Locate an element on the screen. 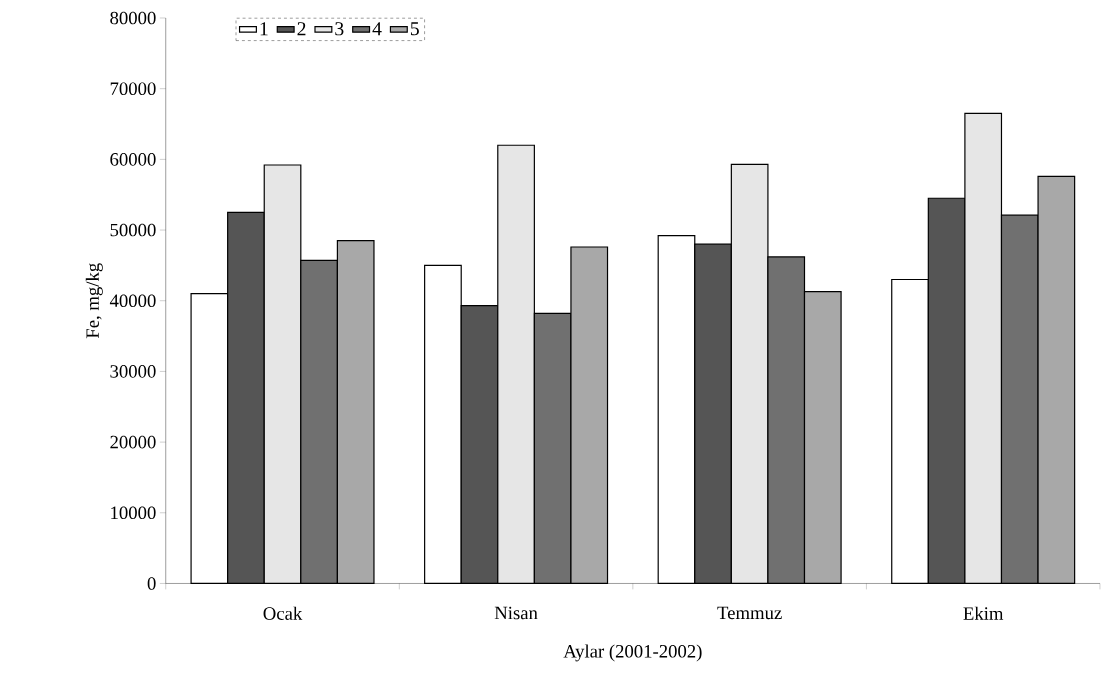 This screenshot has width=1114, height=693. legend-label: 3 is located at coordinates (339, 28).